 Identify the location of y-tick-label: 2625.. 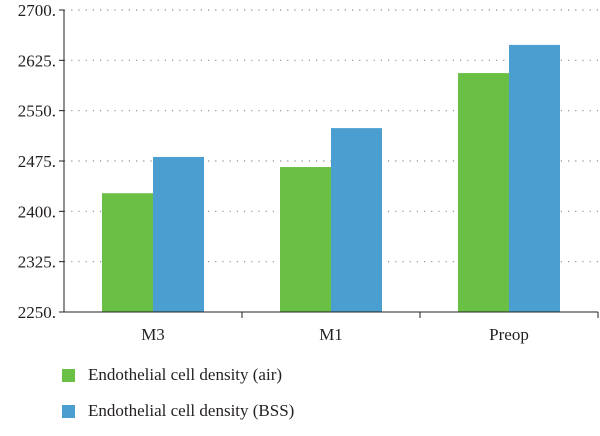
(37, 60).